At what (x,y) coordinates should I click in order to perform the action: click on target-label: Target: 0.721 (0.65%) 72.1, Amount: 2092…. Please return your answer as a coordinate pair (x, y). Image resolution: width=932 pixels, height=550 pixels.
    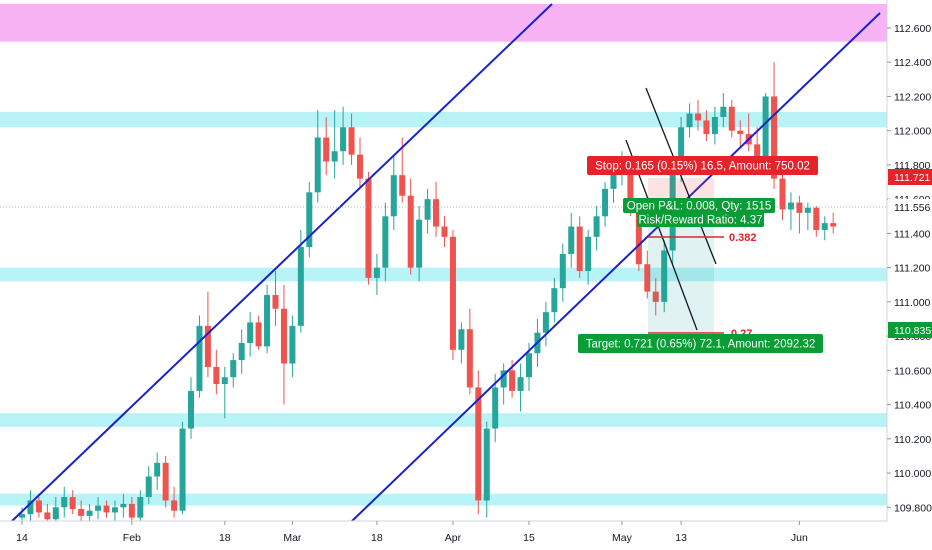
    Looking at the image, I should click on (700, 343).